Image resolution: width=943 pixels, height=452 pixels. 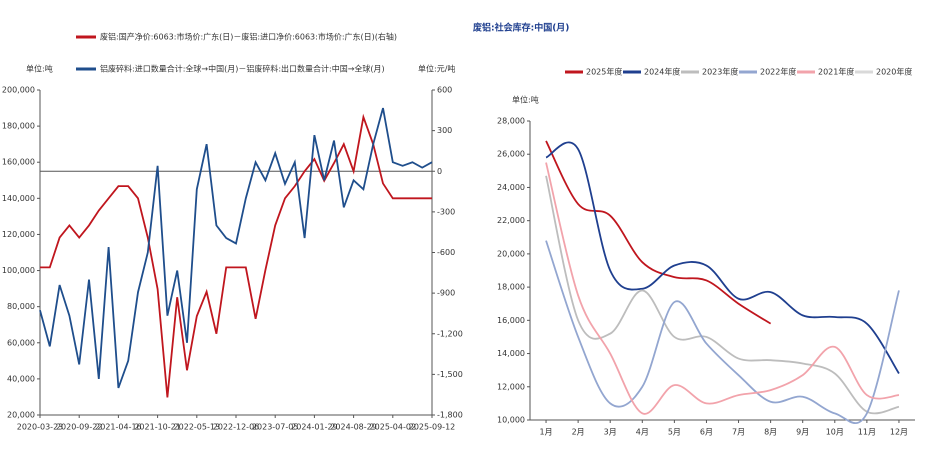 What do you see at coordinates (835, 432) in the screenshot?
I see `x-tick-label: 10月` at bounding box center [835, 432].